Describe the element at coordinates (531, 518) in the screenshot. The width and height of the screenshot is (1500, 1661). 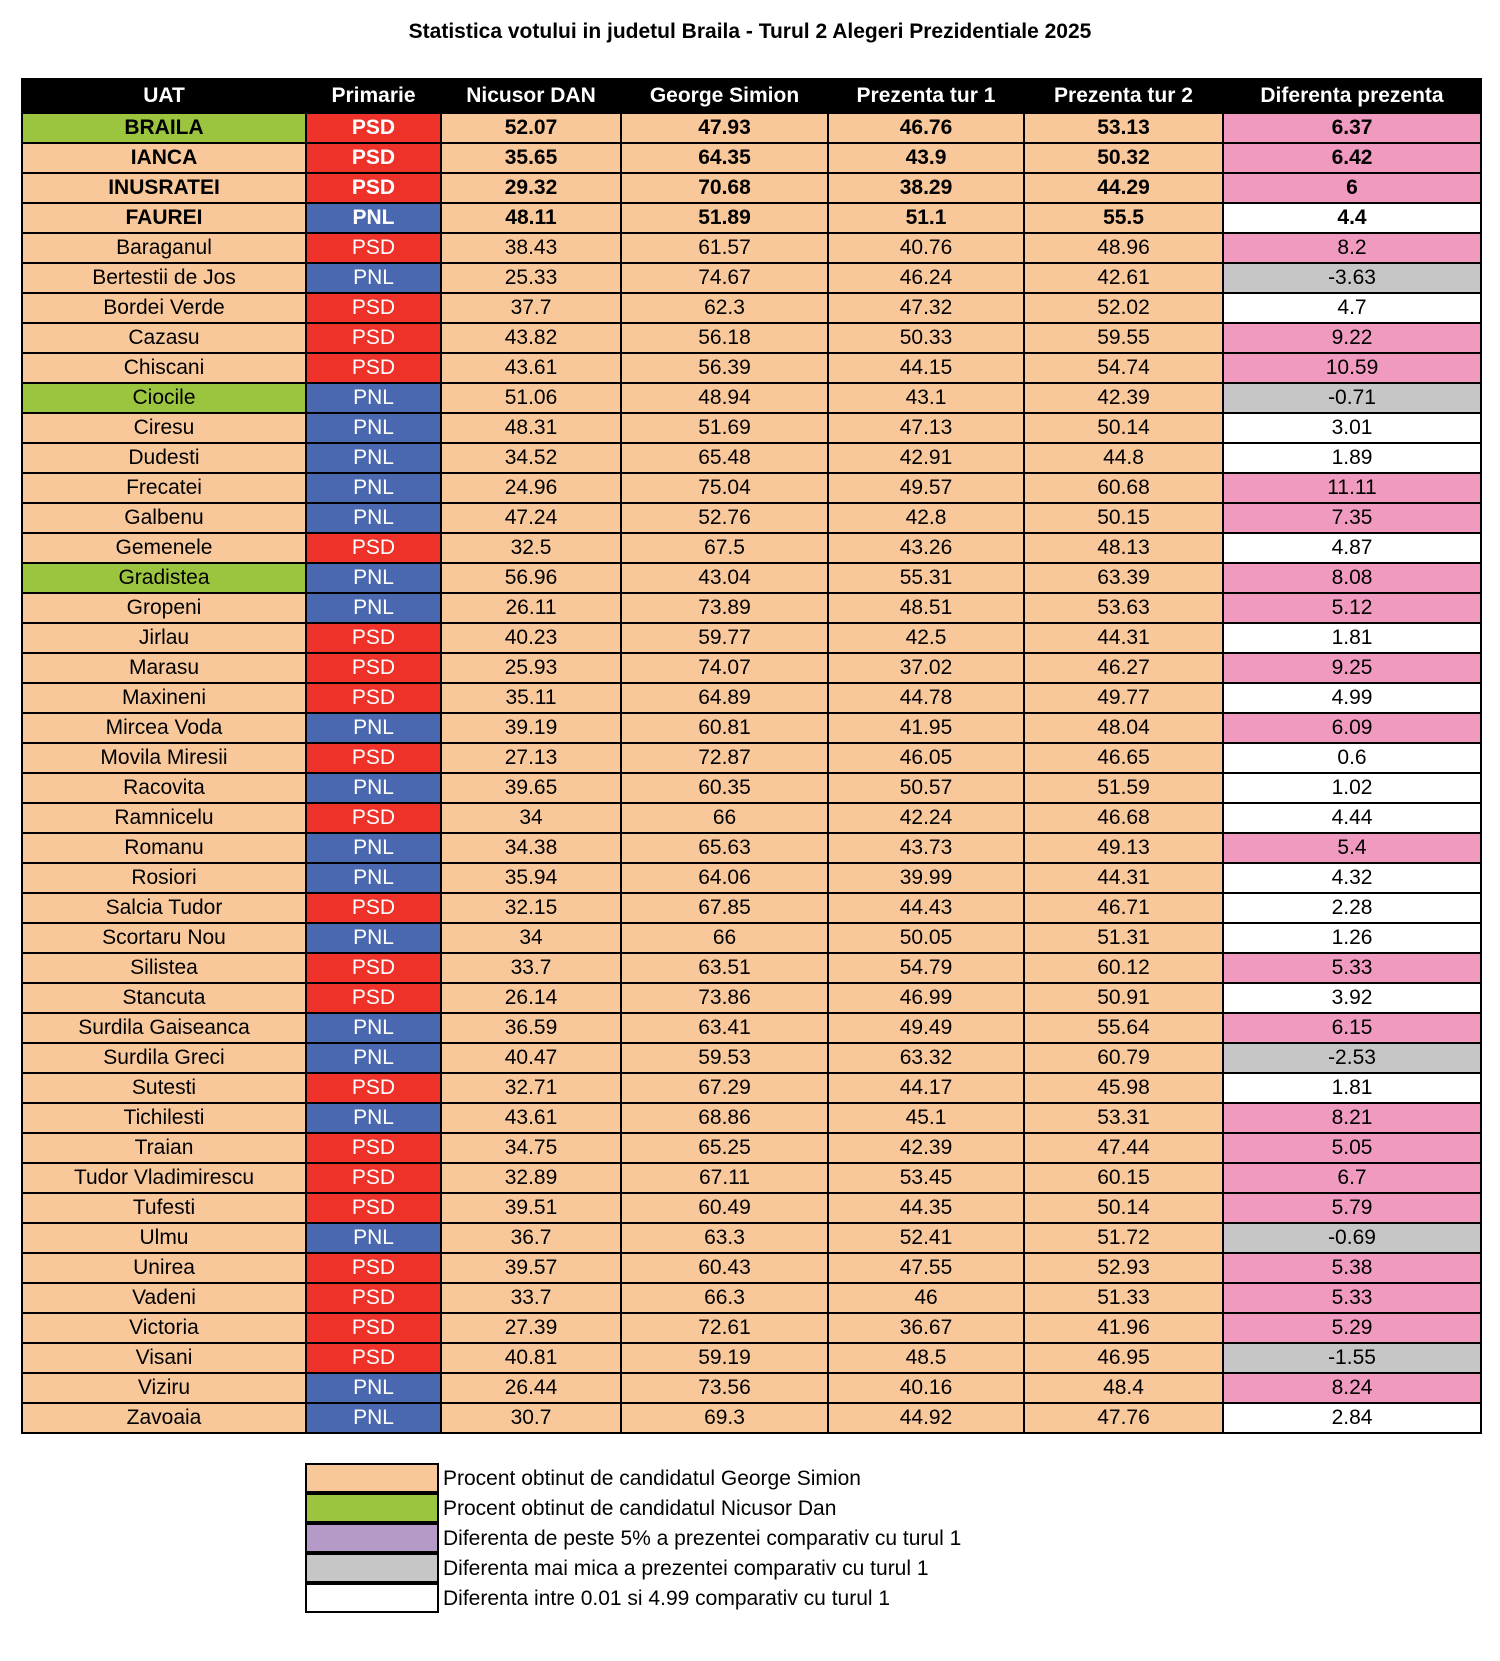
I see `cell-nicusor-dan: 47.24` at that location.